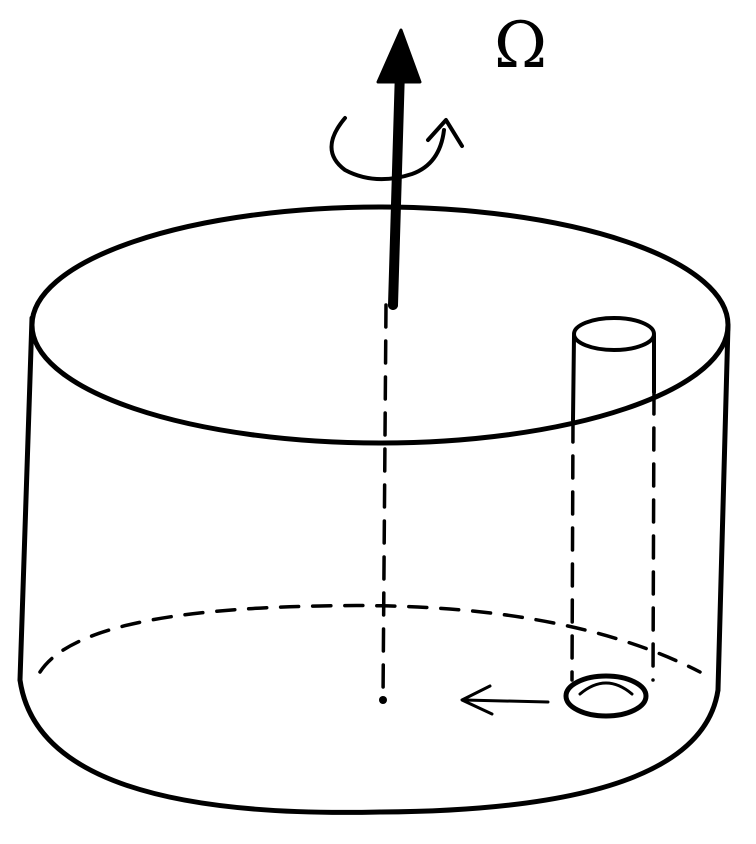  I want to click on omega-vector-shaft, so click(396, 187).